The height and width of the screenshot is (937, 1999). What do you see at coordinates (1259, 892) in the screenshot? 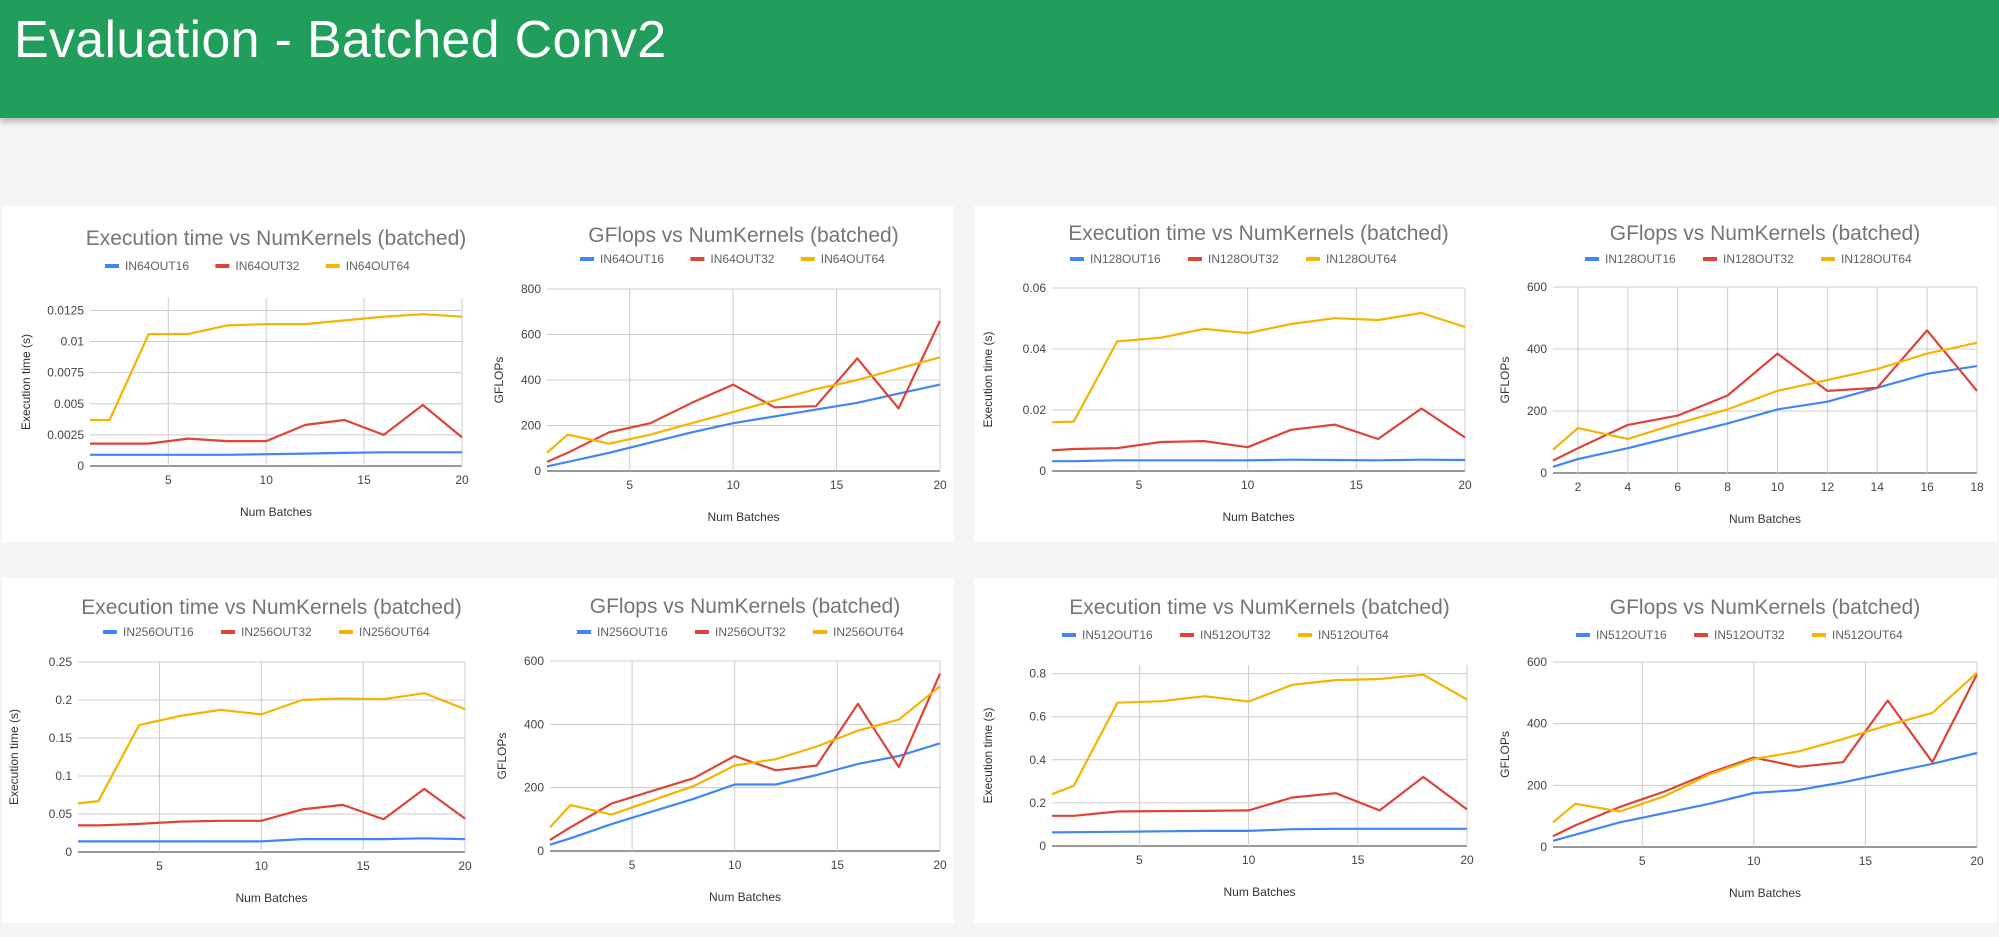
I see `chart7-x-axis-label: Num Batches` at bounding box center [1259, 892].